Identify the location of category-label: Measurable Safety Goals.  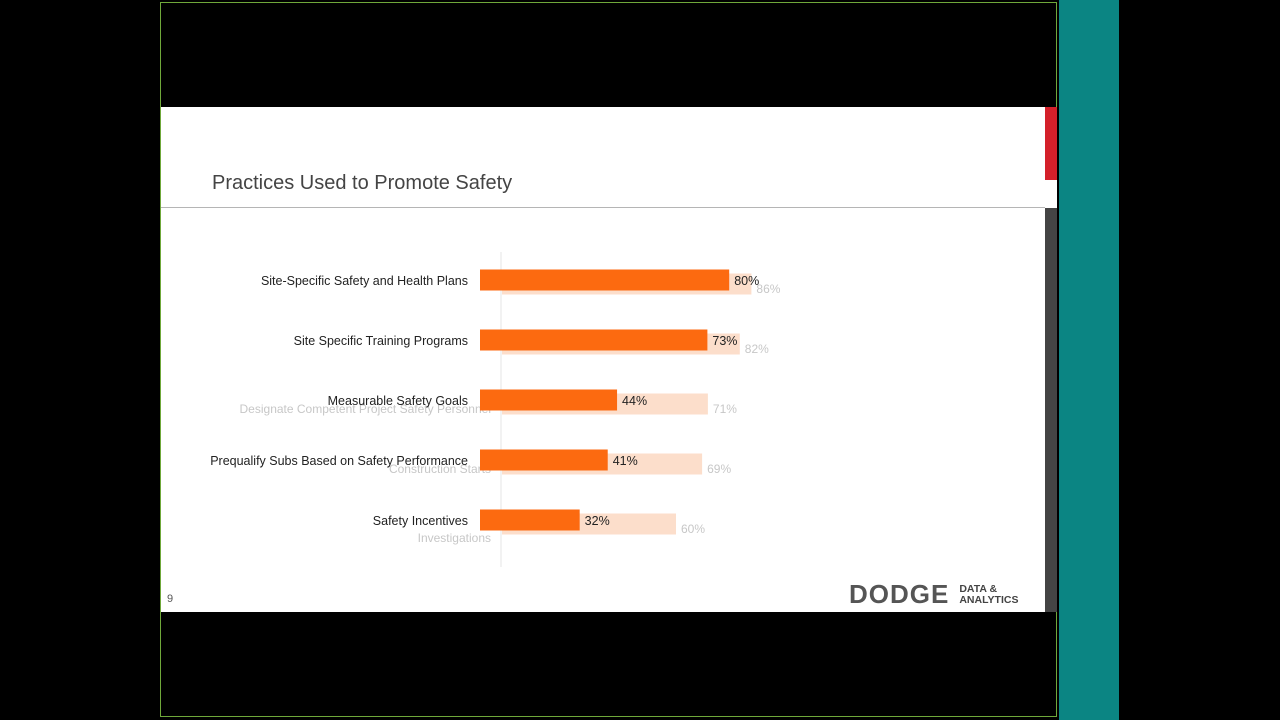
(398, 401).